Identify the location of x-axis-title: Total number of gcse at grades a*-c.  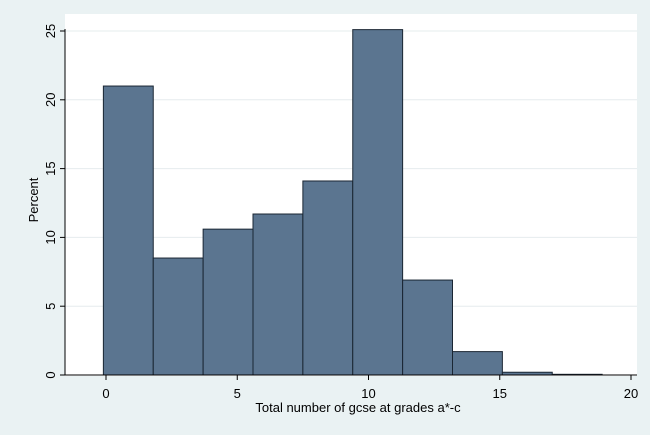
(358, 407).